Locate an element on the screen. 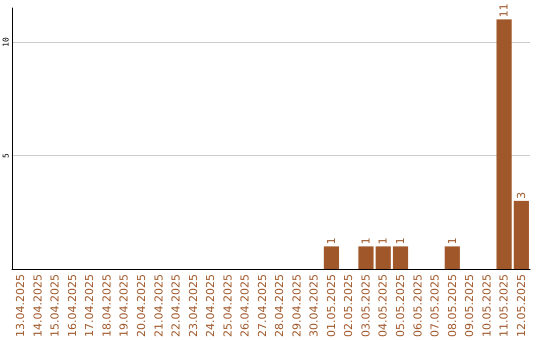 This screenshot has height=340, width=540. y-tick-label: 10 is located at coordinates (6, 42).